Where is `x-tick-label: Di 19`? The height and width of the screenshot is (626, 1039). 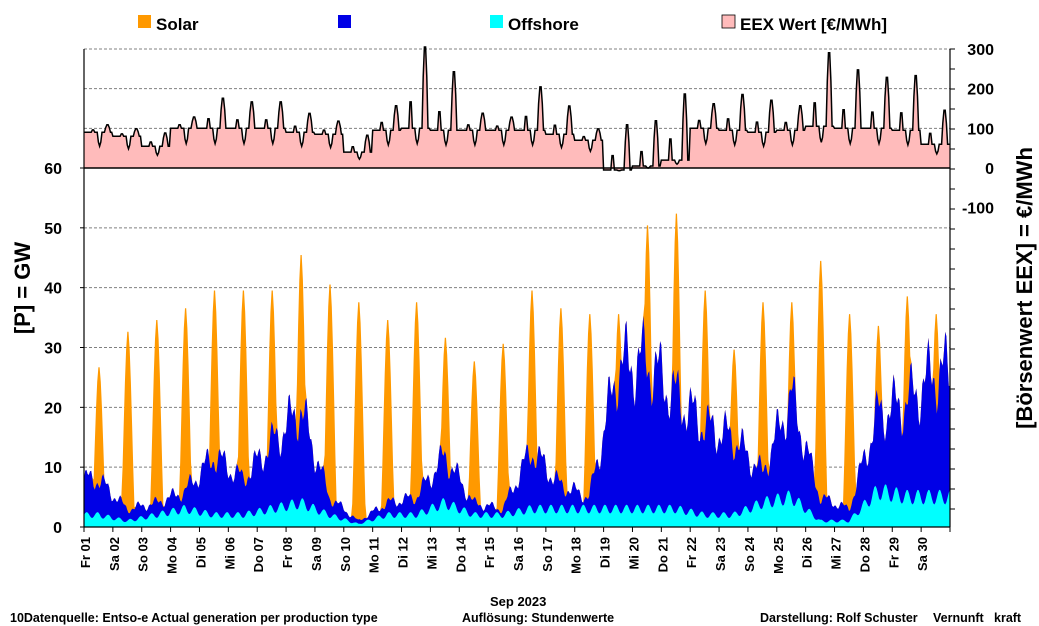
x-tick-label: Di 19 is located at coordinates (605, 552).